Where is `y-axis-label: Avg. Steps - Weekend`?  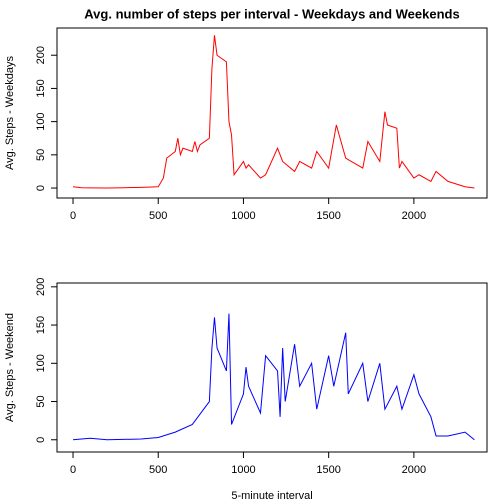 y-axis-label: Avg. Steps - Weekend is located at coordinates (10, 367).